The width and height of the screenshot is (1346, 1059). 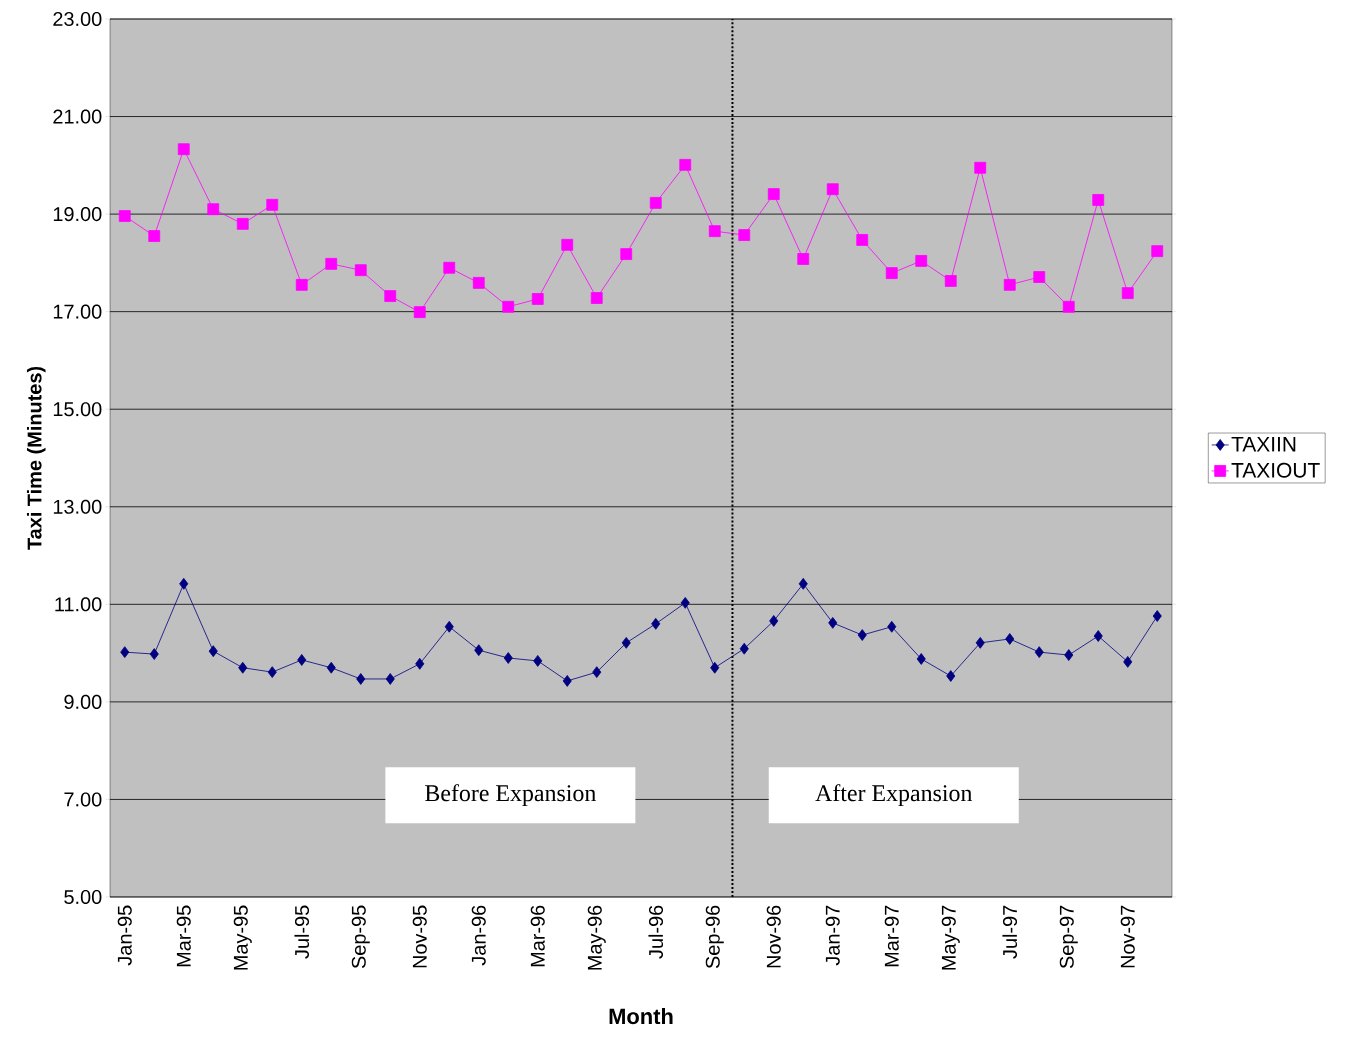 What do you see at coordinates (302, 932) in the screenshot?
I see `x-tick-label: Jul-95` at bounding box center [302, 932].